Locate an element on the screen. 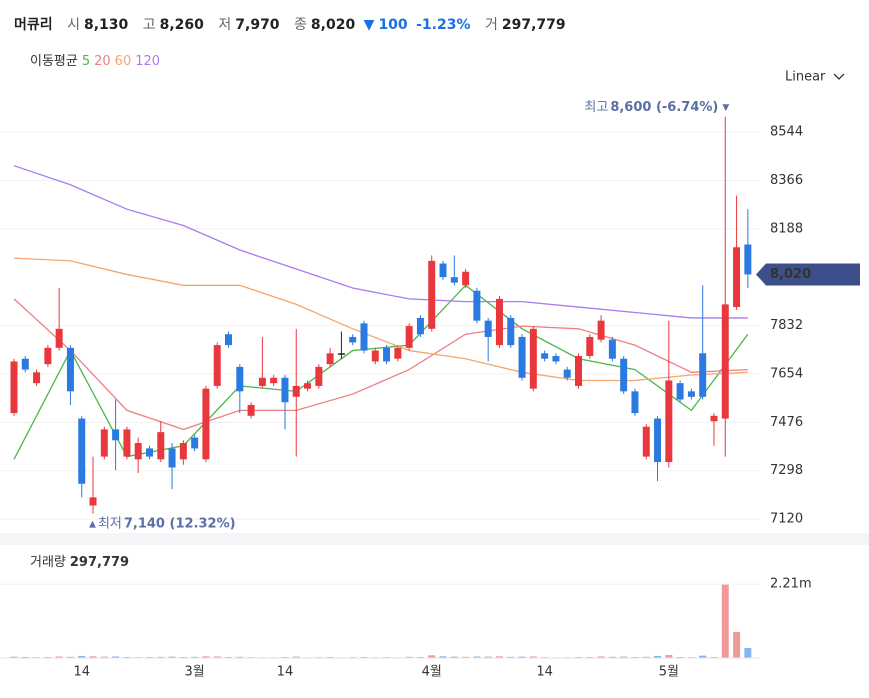 Image resolution: width=869 pixels, height=698 pixels. scale-selector: Linear is located at coordinates (805, 77).